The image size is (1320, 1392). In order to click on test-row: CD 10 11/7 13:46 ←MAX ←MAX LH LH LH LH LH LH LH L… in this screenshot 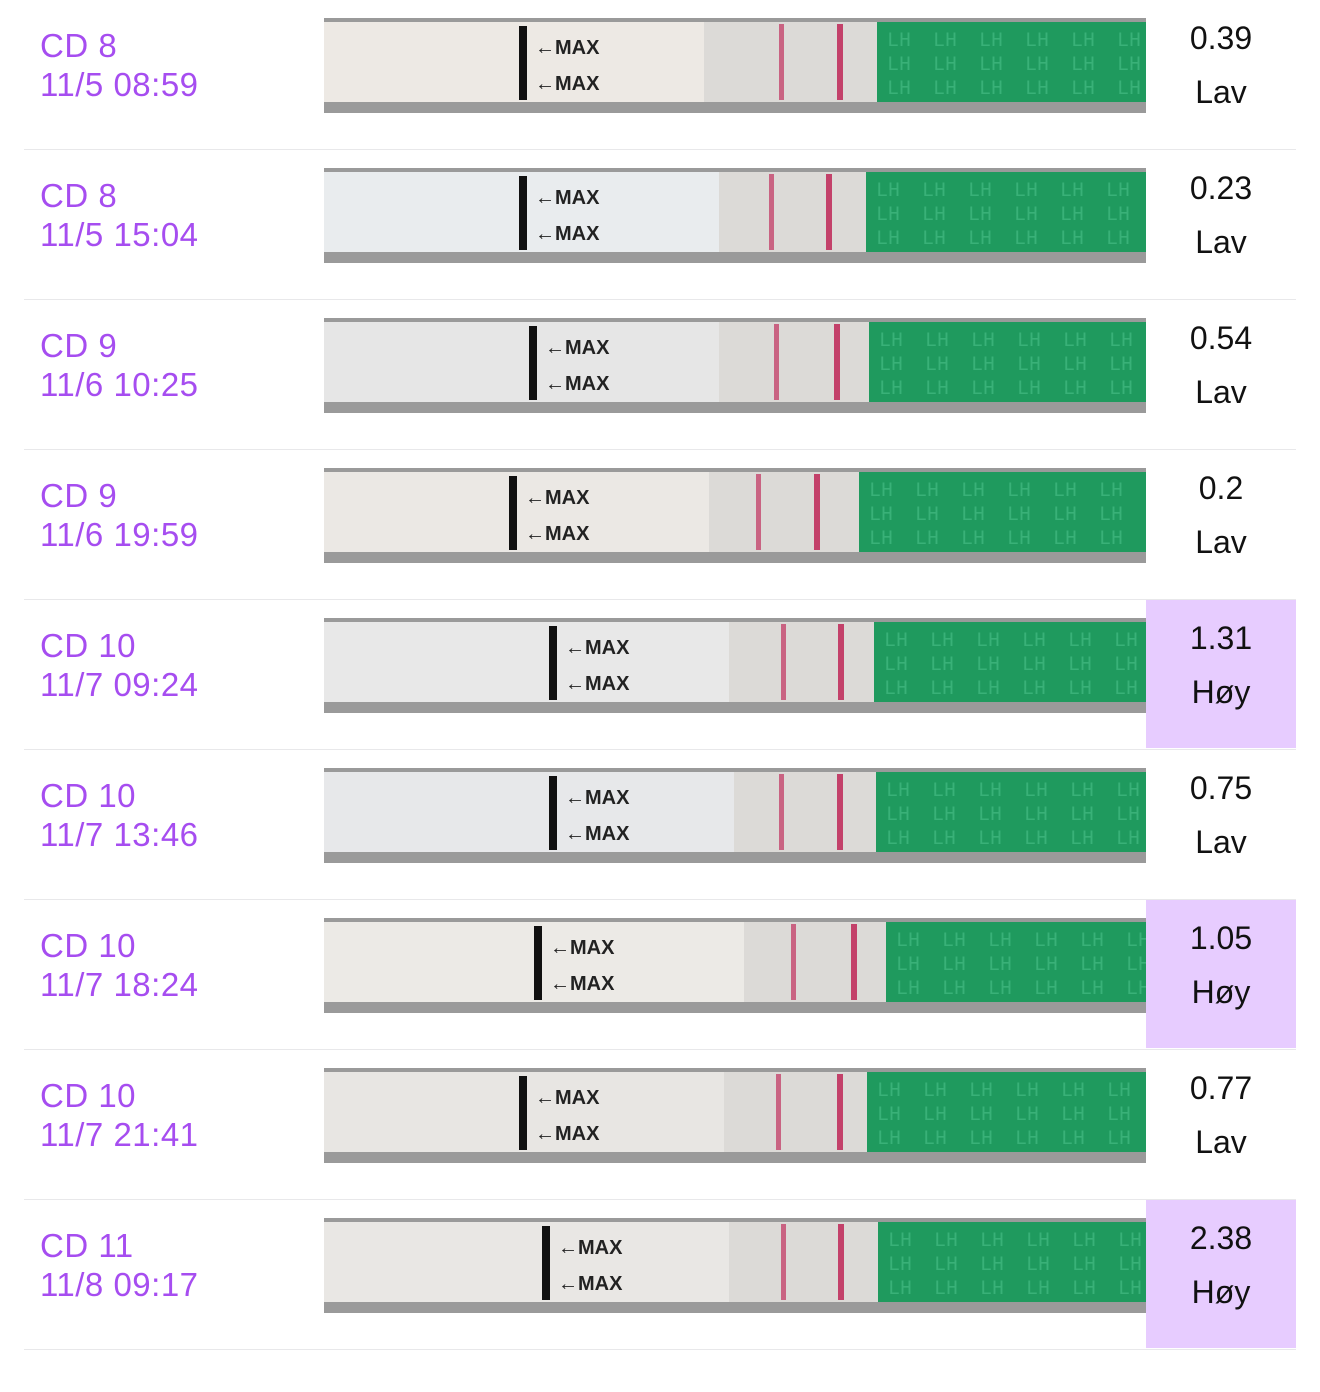, I will do `click(660, 825)`.